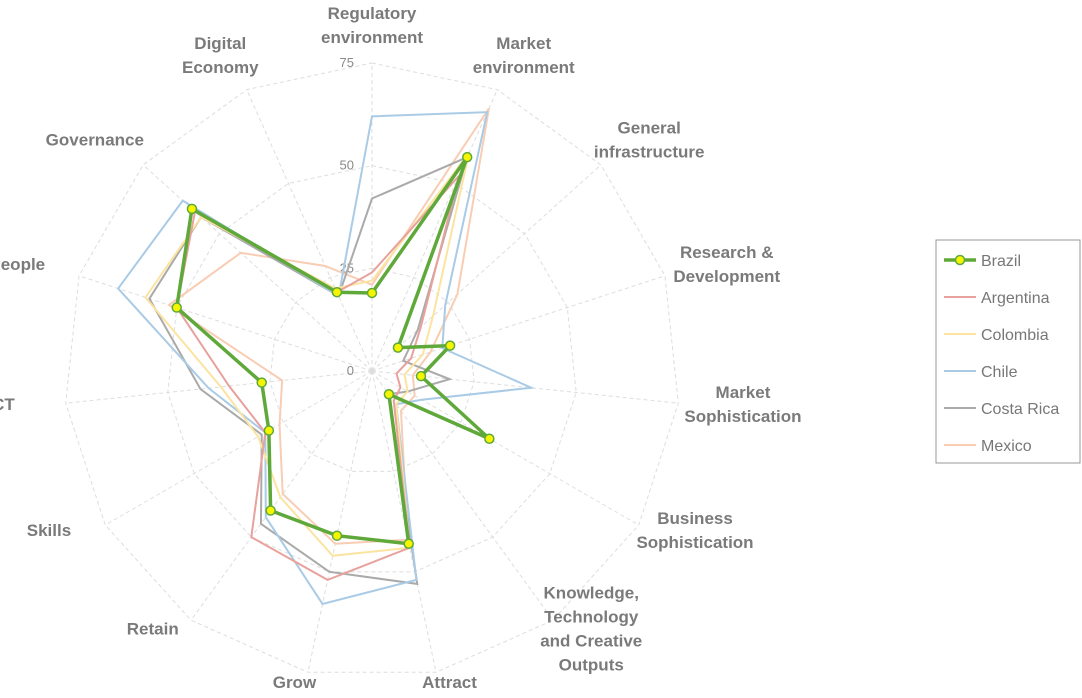  I want to click on legend-label: Mexico, so click(1006, 446).